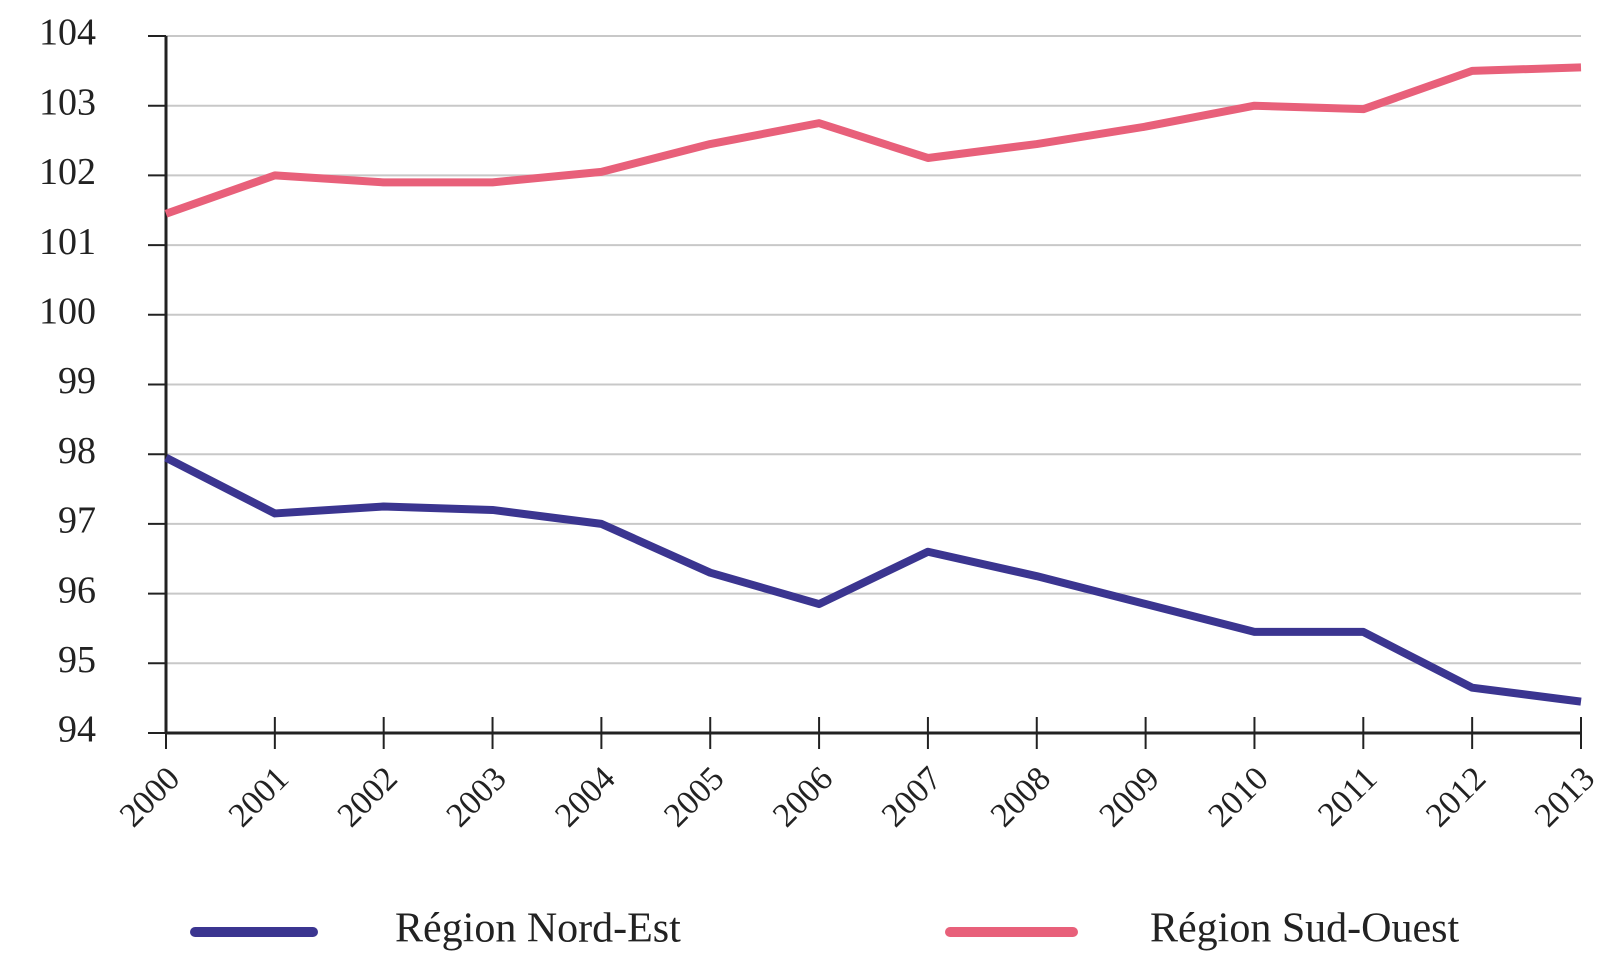  What do you see at coordinates (150, 797) in the screenshot?
I see `x-tick-label: 2000` at bounding box center [150, 797].